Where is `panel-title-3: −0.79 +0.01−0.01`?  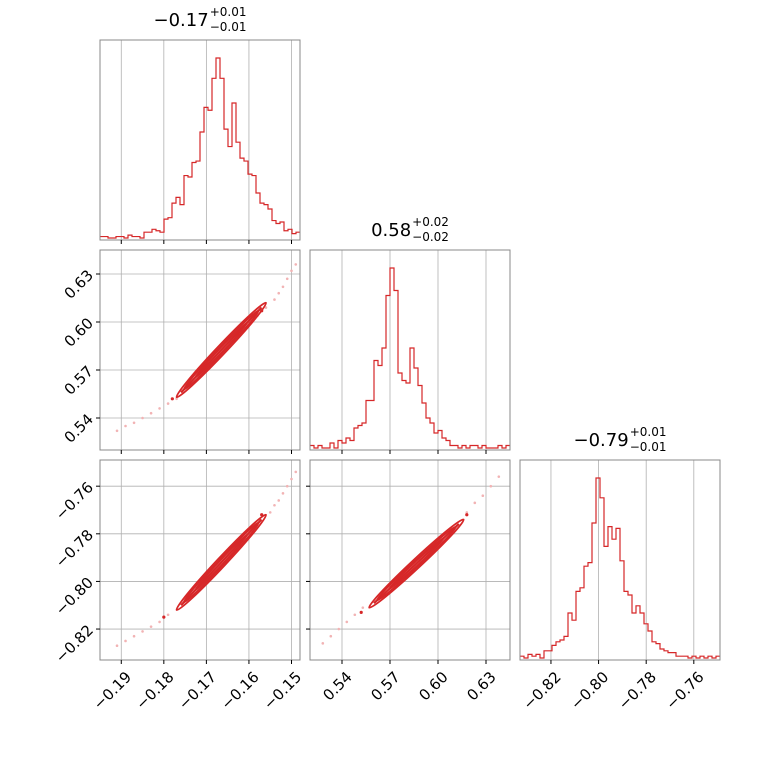 panel-title-3: −0.79 +0.01−0.01 is located at coordinates (620, 439).